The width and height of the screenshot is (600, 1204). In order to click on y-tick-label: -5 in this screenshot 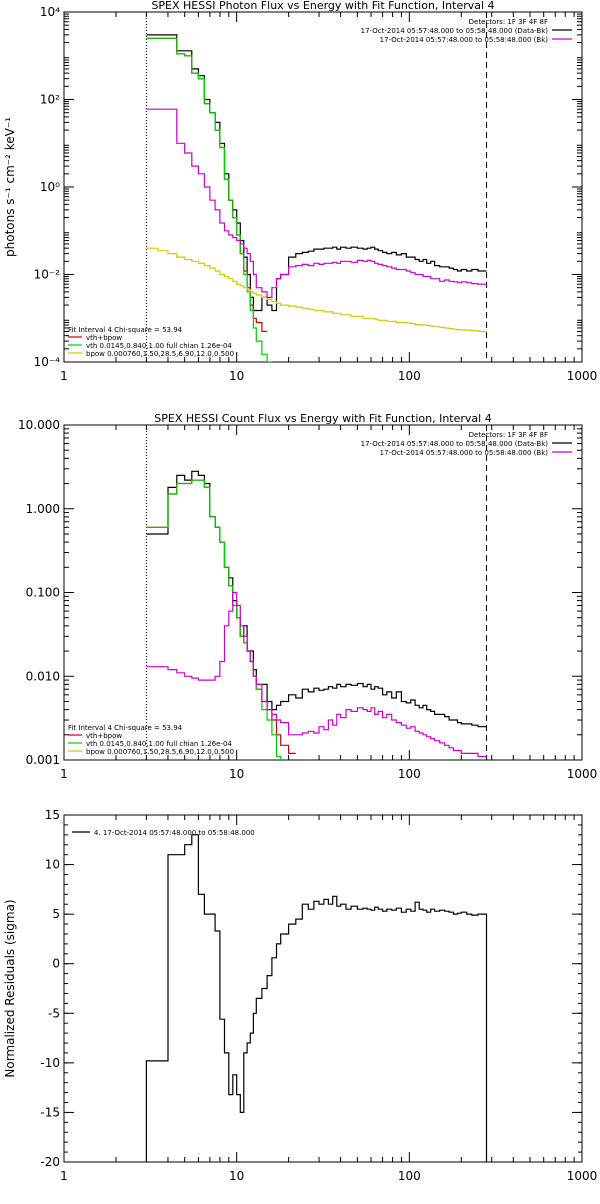, I will do `click(54, 1013)`.